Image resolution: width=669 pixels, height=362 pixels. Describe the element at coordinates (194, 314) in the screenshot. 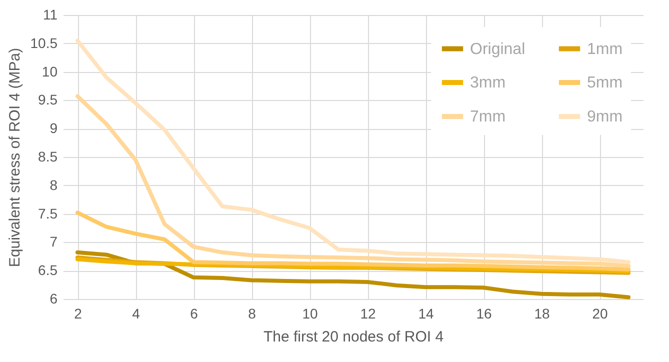

I see `x-tick-label: 6` at that location.